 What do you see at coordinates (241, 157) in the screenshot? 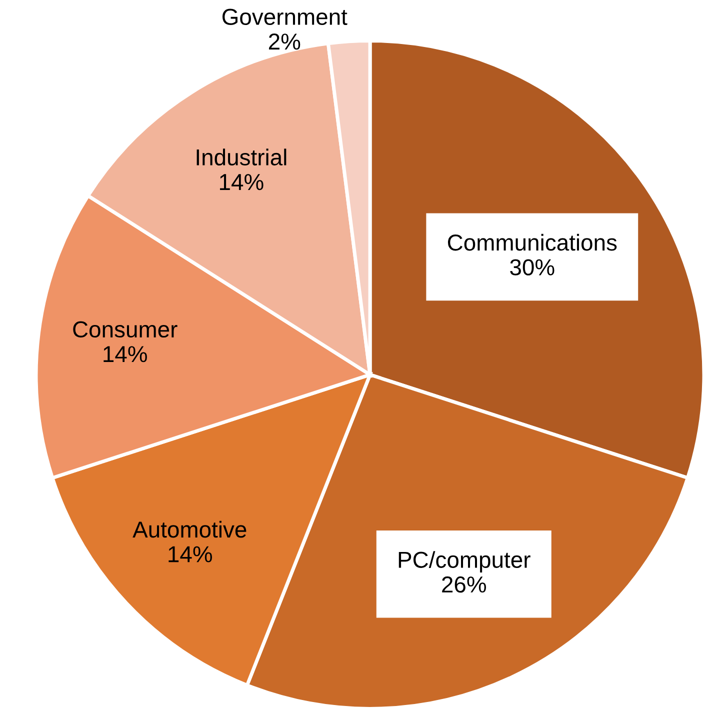
I see `slice-label: Industrial` at bounding box center [241, 157].